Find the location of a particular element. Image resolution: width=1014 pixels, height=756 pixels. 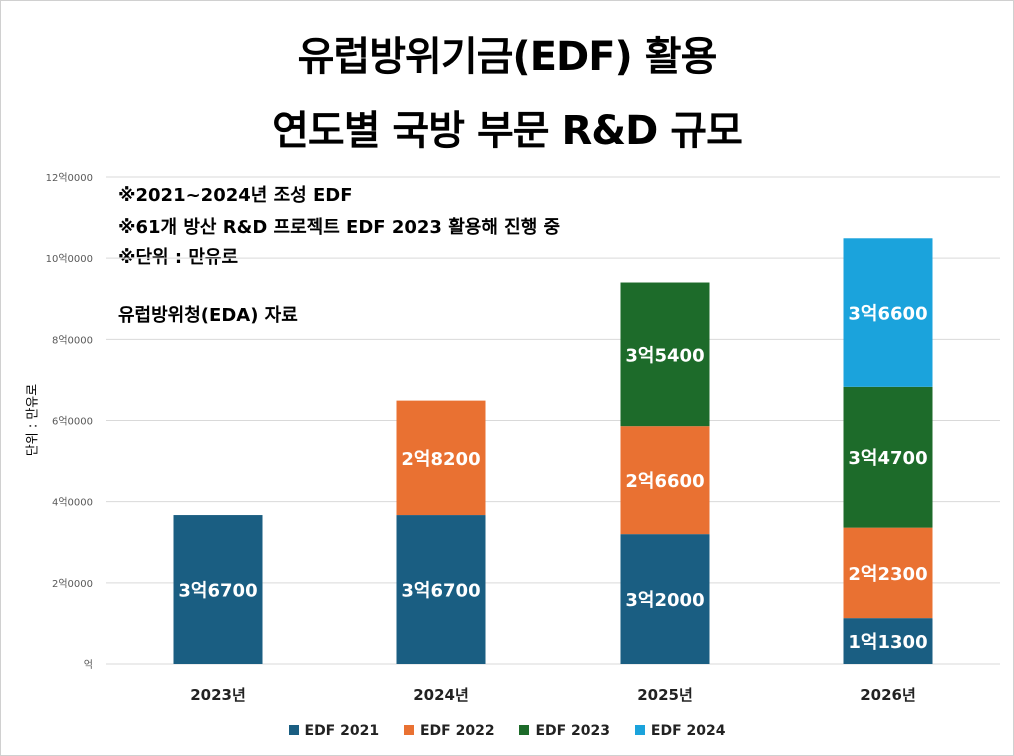

note-projects: ※61개 방산 R&D 프로젝트 EDF 2023 활용해 진행 중 is located at coordinates (339, 227).